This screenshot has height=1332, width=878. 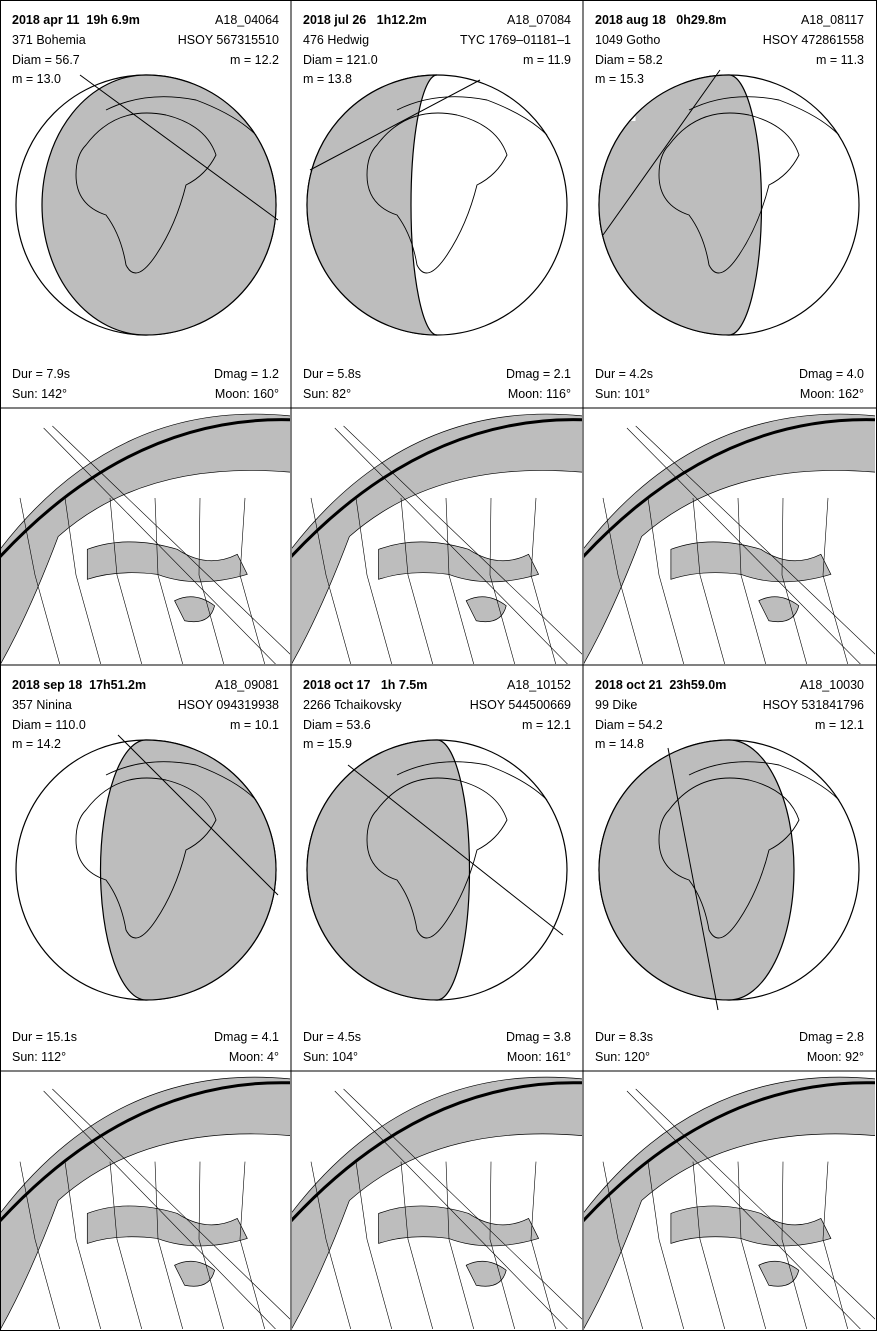 I want to click on asteroid-name: 476 Hedwig, so click(x=336, y=40).